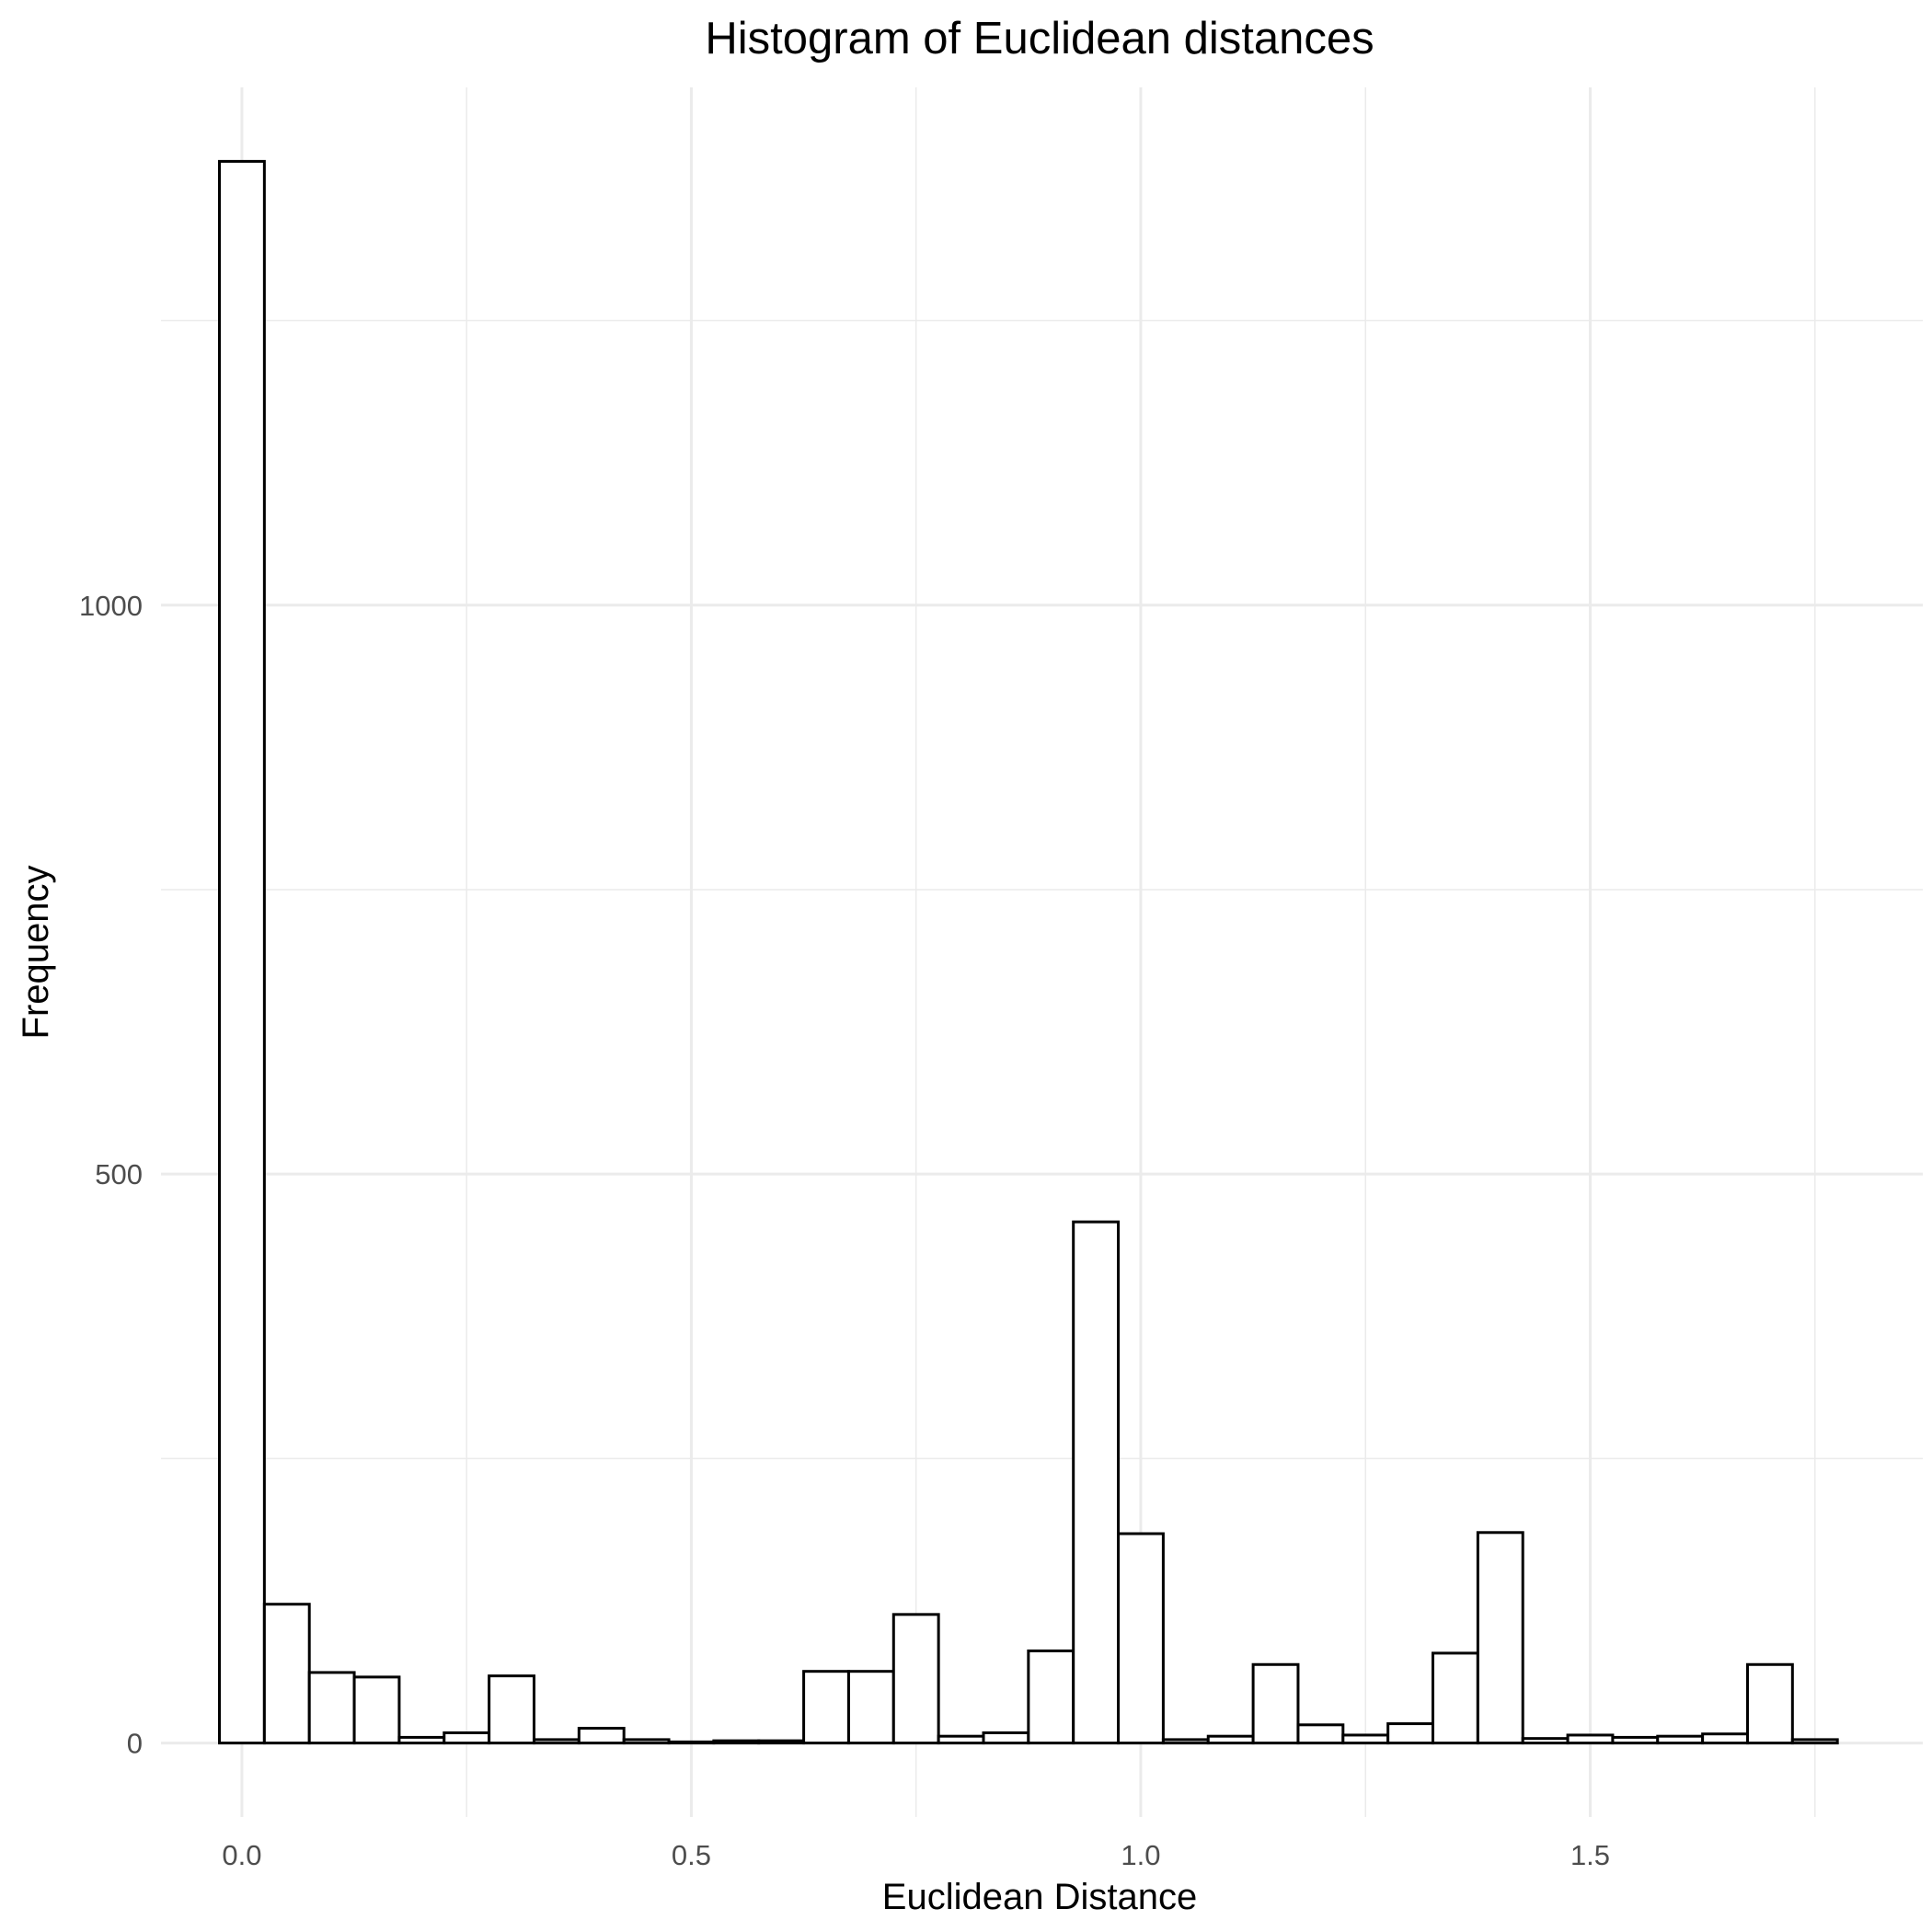 The image size is (1932, 1932). What do you see at coordinates (111, 606) in the screenshot?
I see `y-tick-label: 1000` at bounding box center [111, 606].